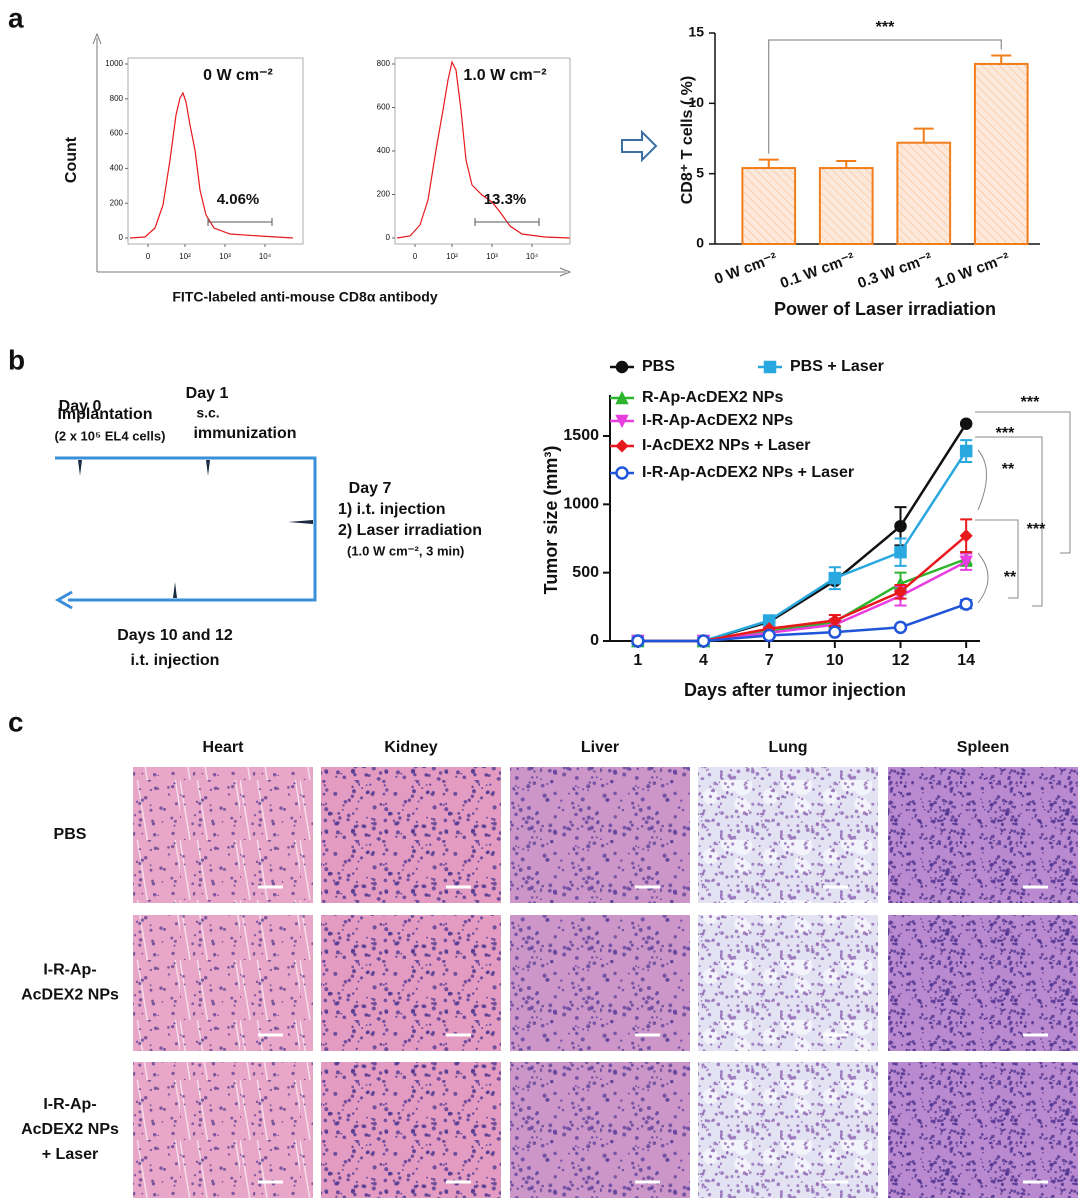 This screenshot has height=1200, width=1087. Describe the element at coordinates (972, 271) in the screenshot. I see `x-tick-label: 1.0 W cm⁻²` at that location.